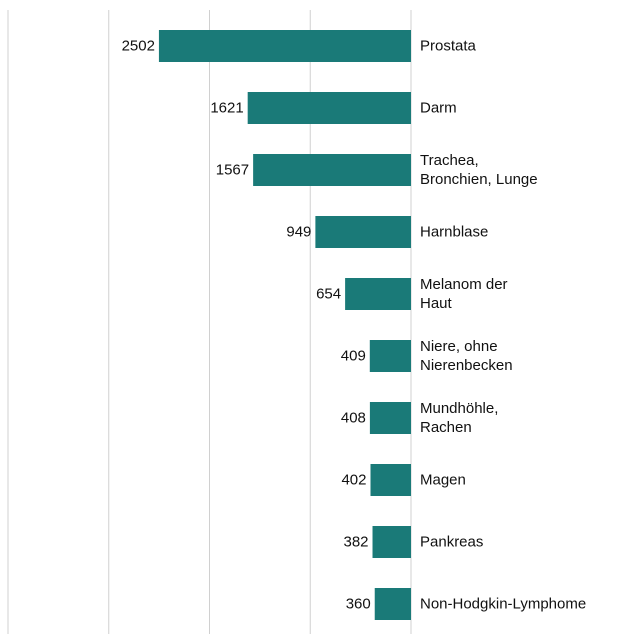 This screenshot has height=634, width=629. I want to click on category-label: Trachea, Bronchien, Lunge, so click(479, 170).